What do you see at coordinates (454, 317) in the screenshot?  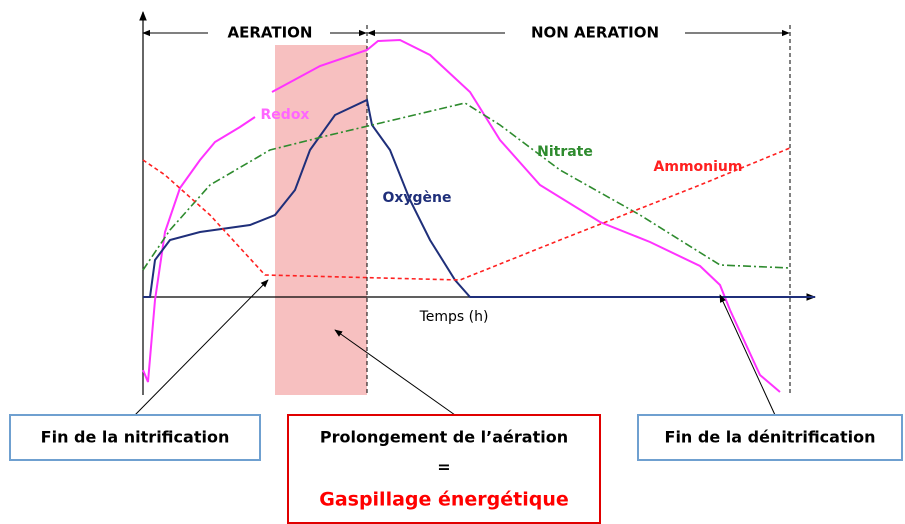 I see `x-axis-label: Temps (h)` at bounding box center [454, 317].